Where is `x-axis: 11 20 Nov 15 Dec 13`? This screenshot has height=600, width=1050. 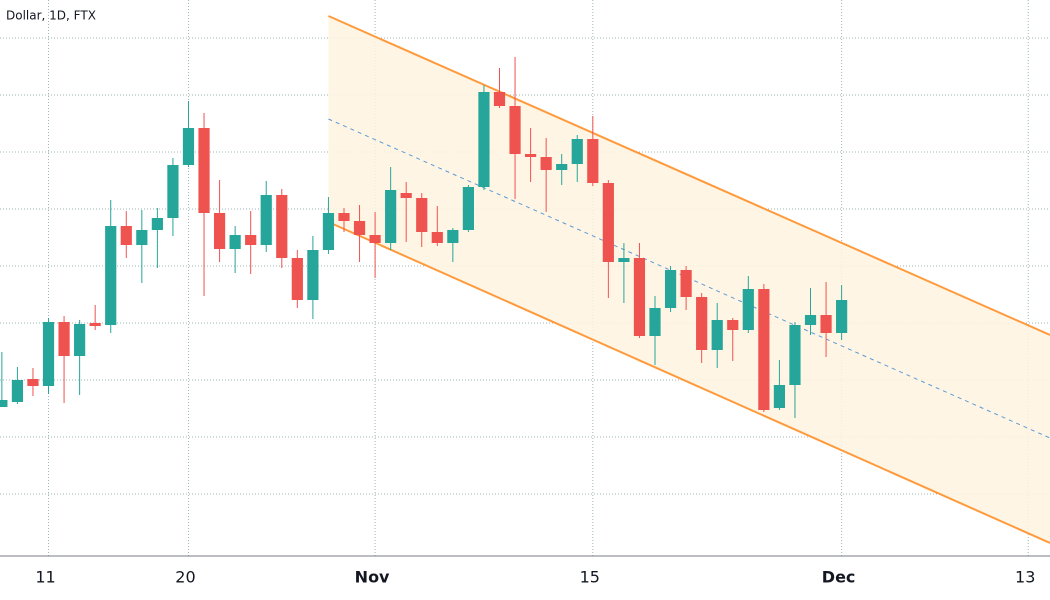
x-axis: 11 20 Nov 15 Dec 13 is located at coordinates (535, 577).